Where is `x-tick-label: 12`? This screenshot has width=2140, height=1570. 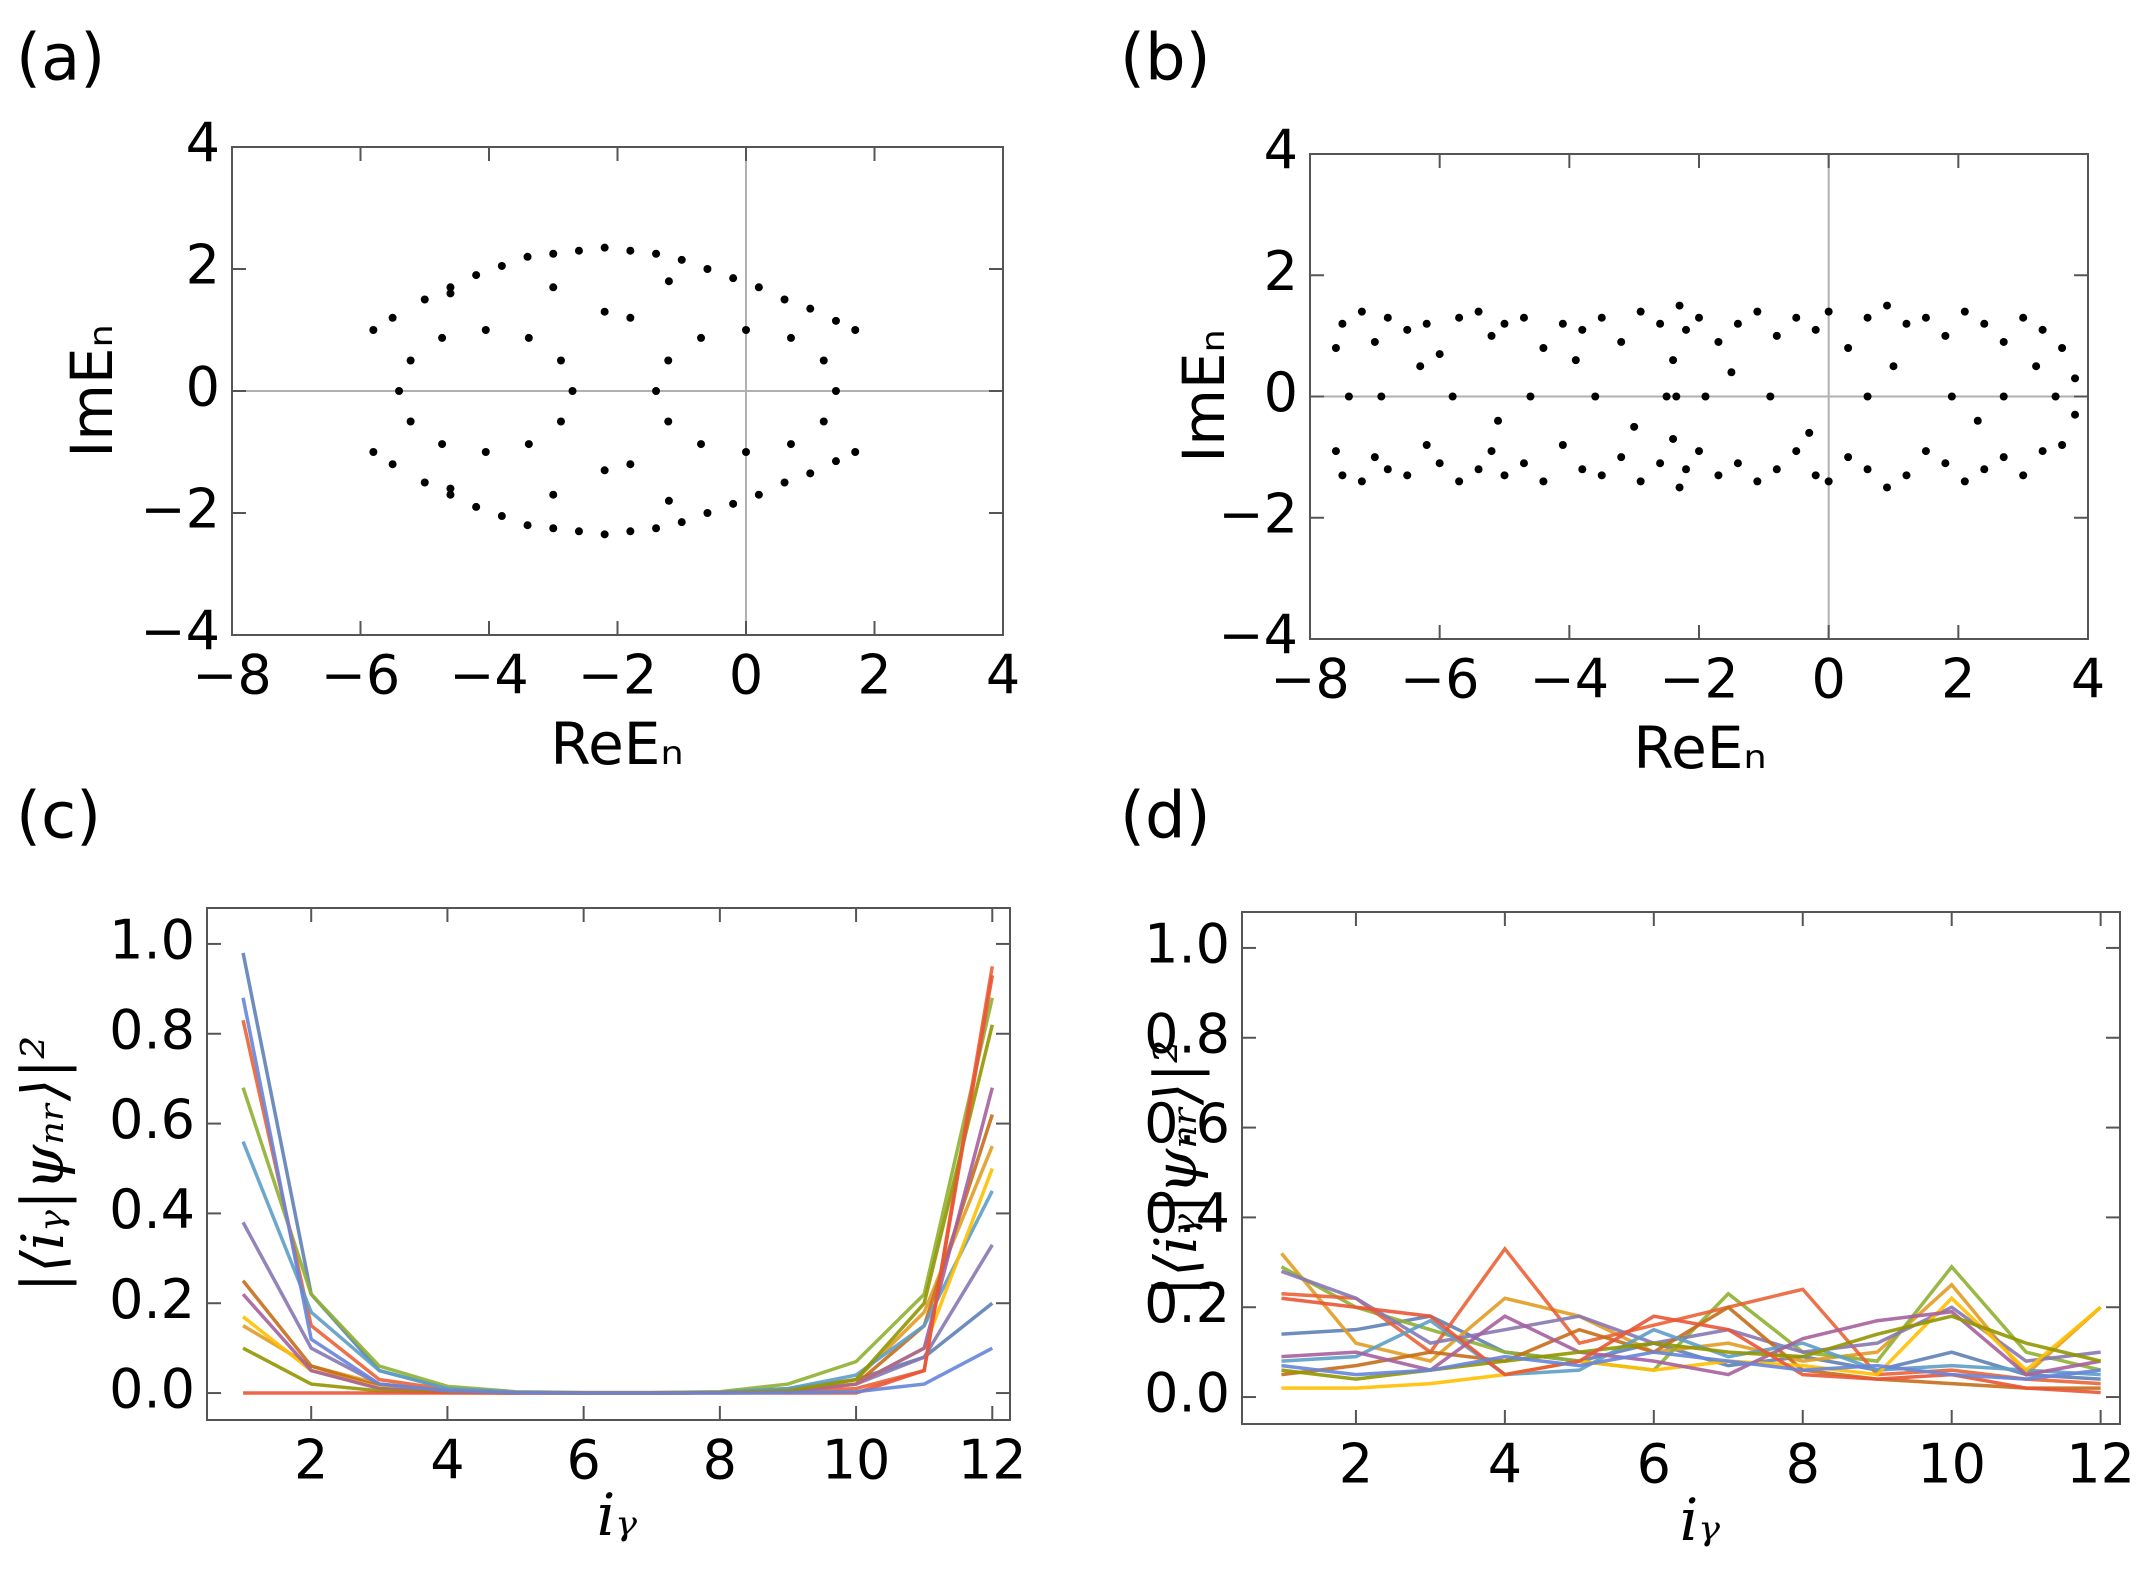
x-tick-label: 12 is located at coordinates (992, 1460).